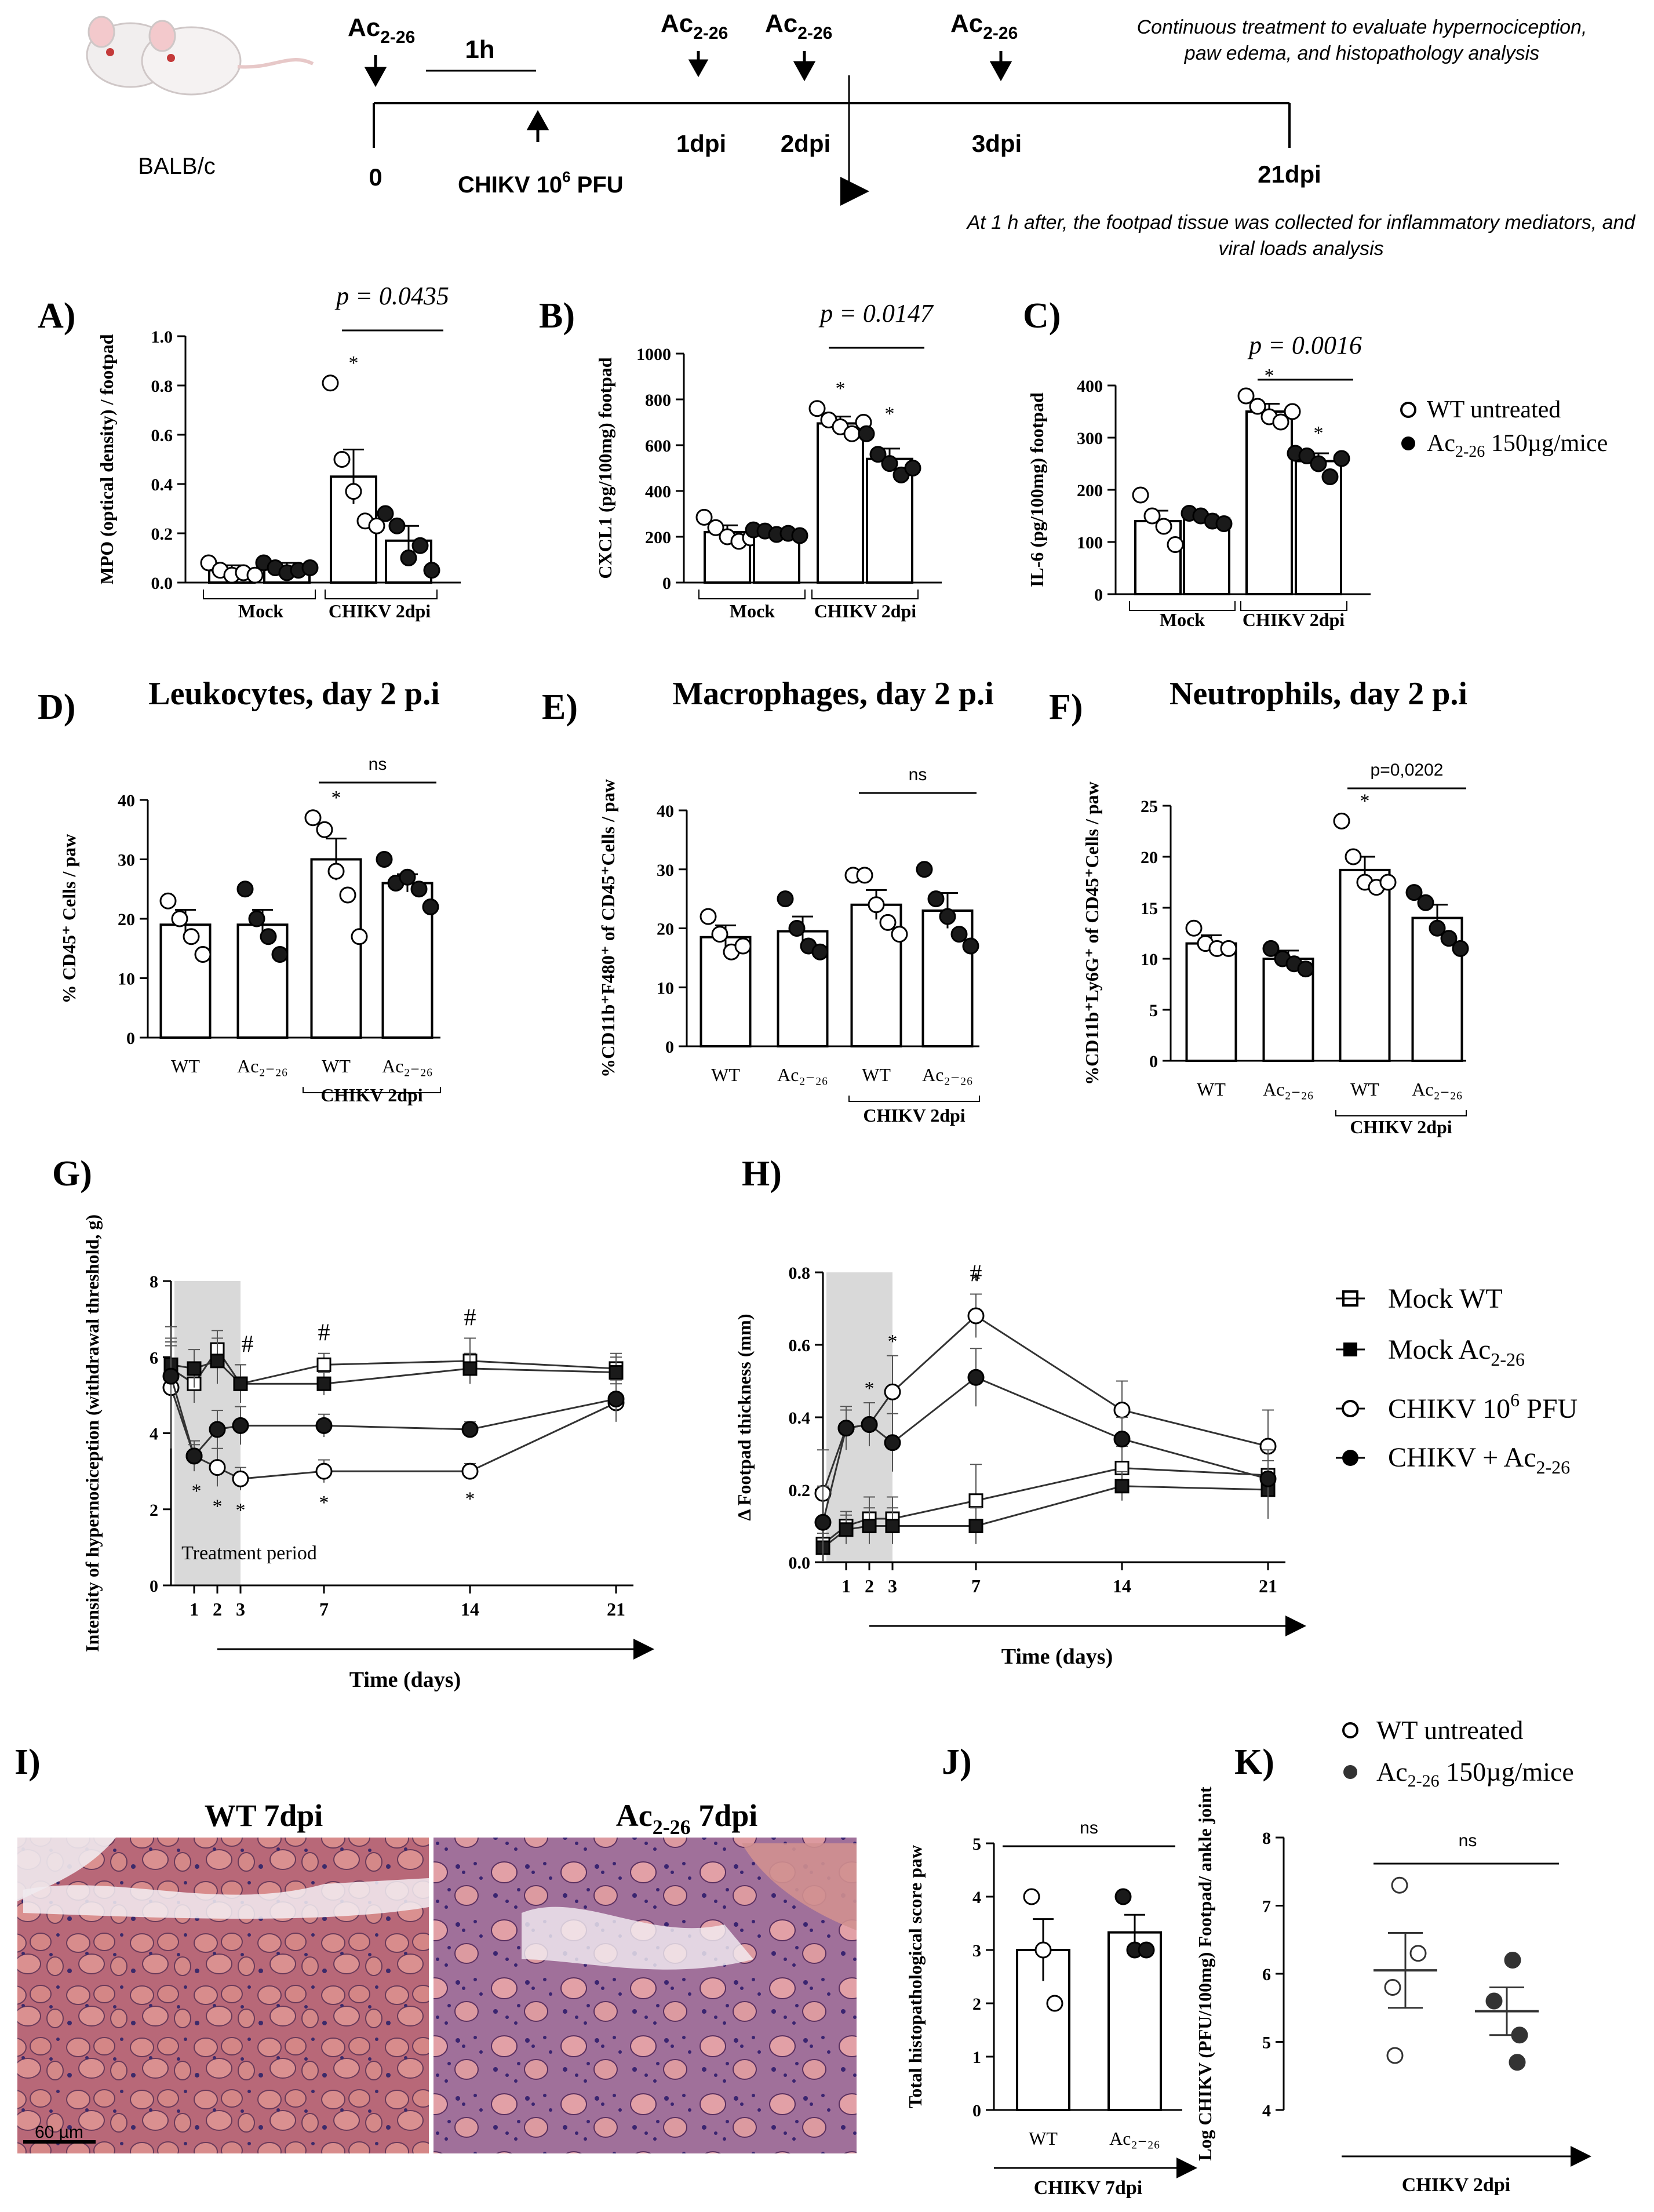 This screenshot has height=2212, width=1654. I want to click on y-tick-label-C-2: 200, so click(1090, 490).